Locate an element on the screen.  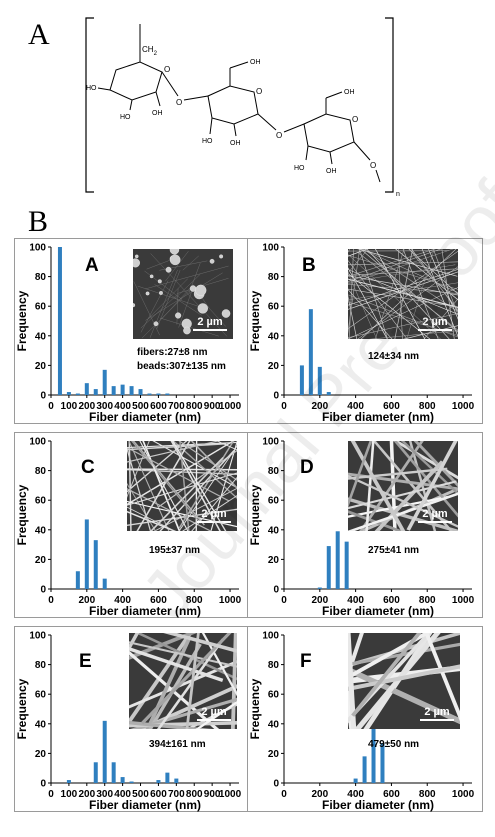
annotation-d: 275±41 nm is located at coordinates (394, 550).